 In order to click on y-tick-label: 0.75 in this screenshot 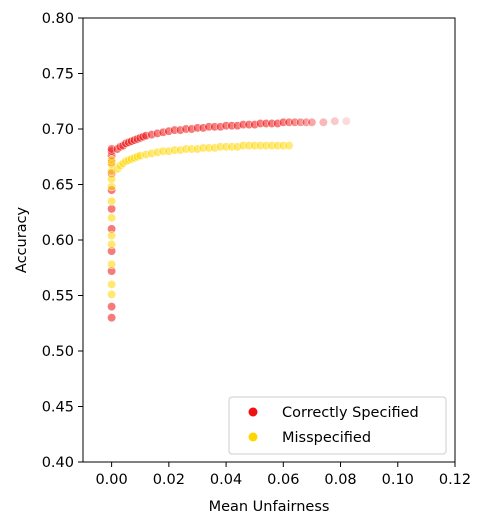, I will do `click(58, 75)`.